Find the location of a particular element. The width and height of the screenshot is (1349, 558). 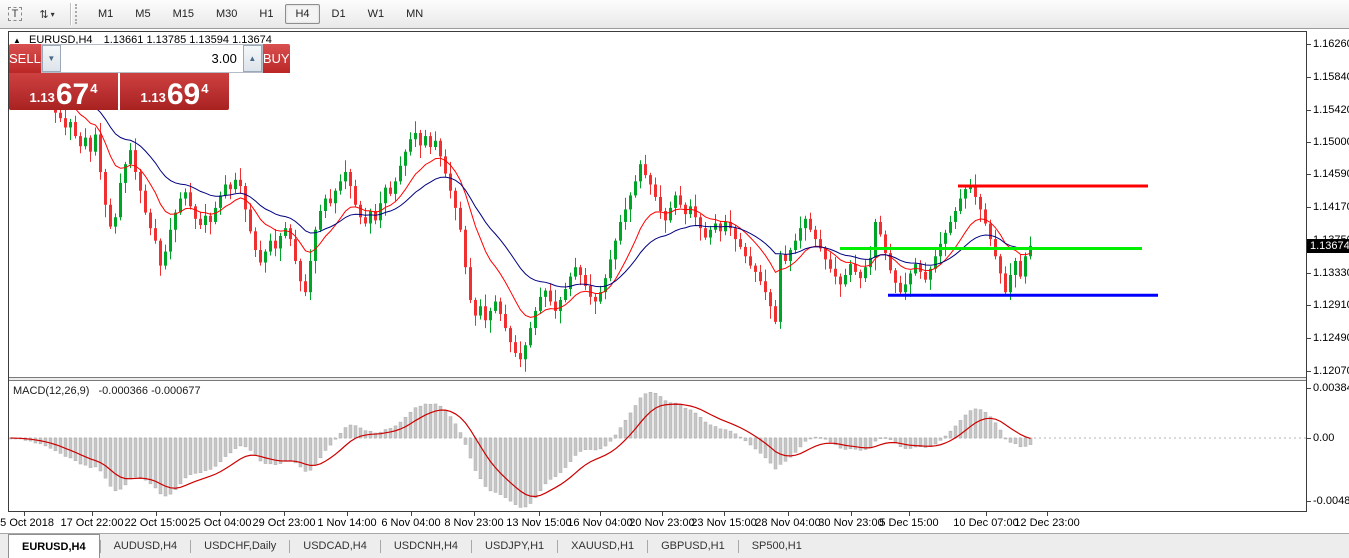

sell-button: SELL is located at coordinates (25, 58).